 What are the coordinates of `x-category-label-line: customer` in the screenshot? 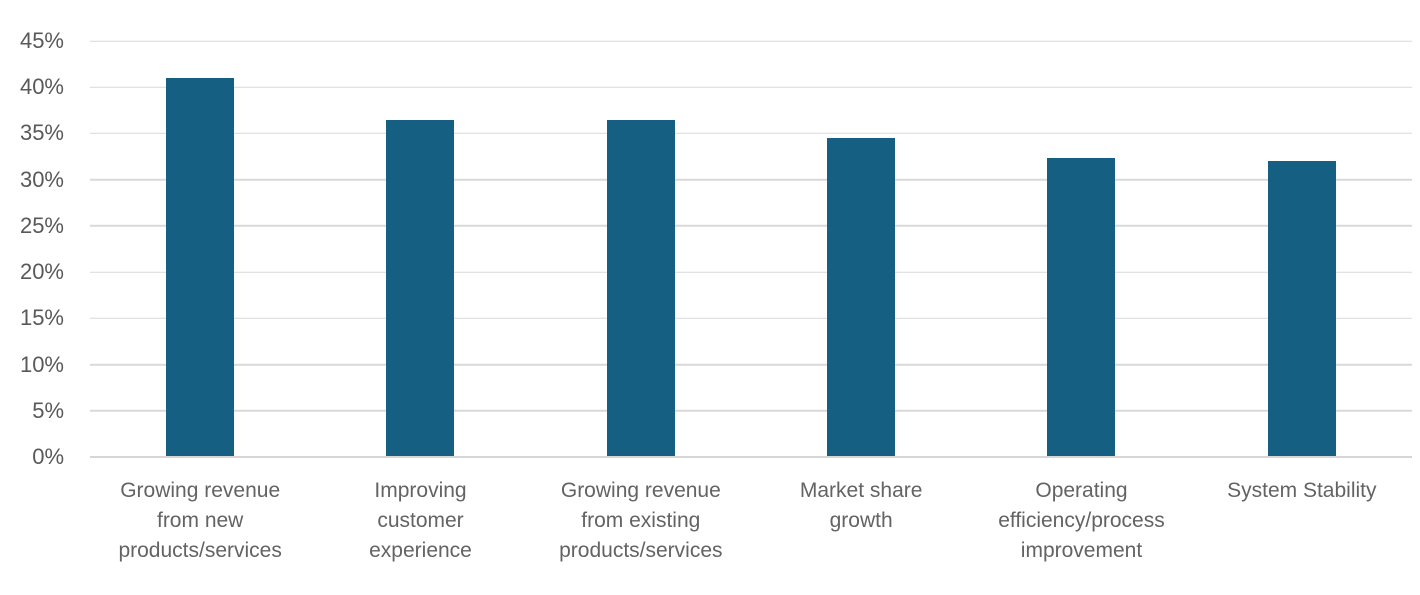 It's located at (420, 520).